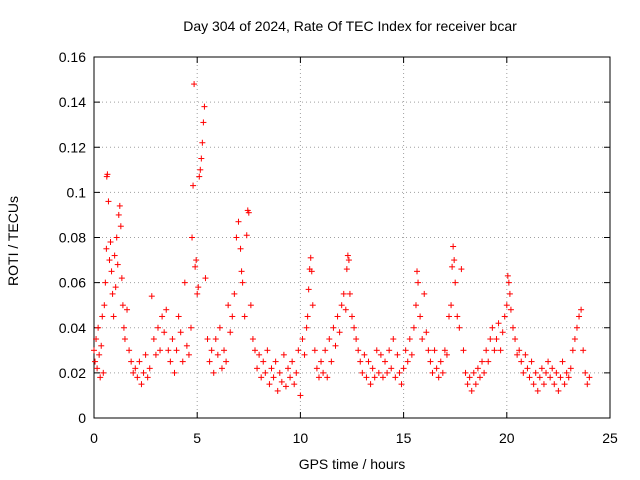 The width and height of the screenshot is (640, 480). Describe the element at coordinates (94, 438) in the screenshot. I see `x-tick-label: 0` at that location.